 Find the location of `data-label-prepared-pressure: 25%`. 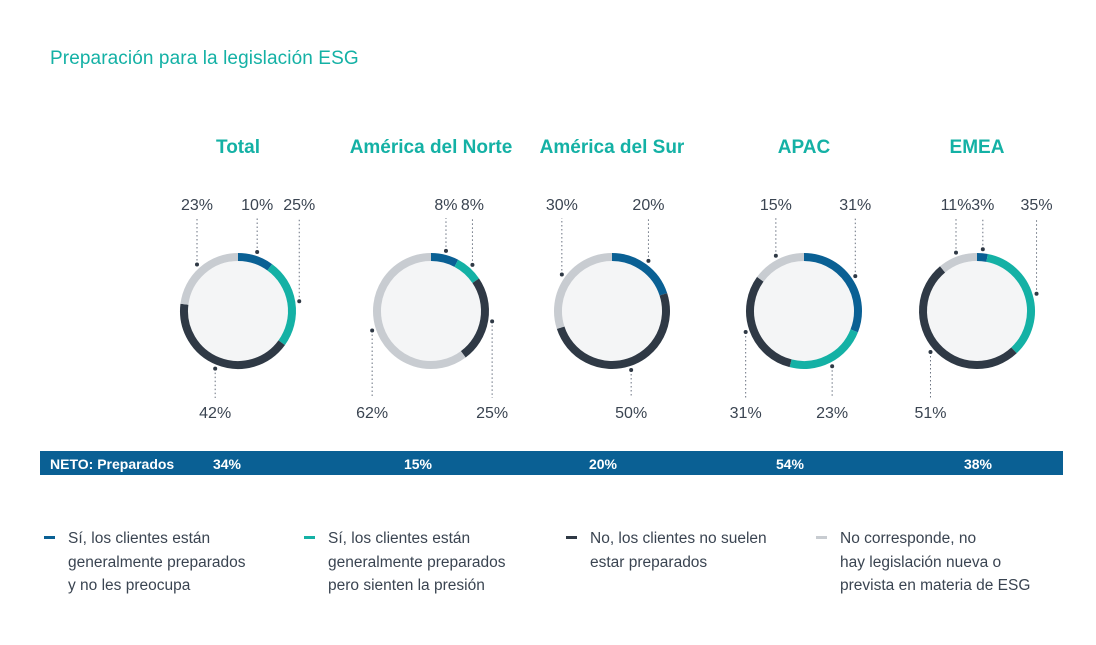

data-label-prepared-pressure: 25% is located at coordinates (299, 205).